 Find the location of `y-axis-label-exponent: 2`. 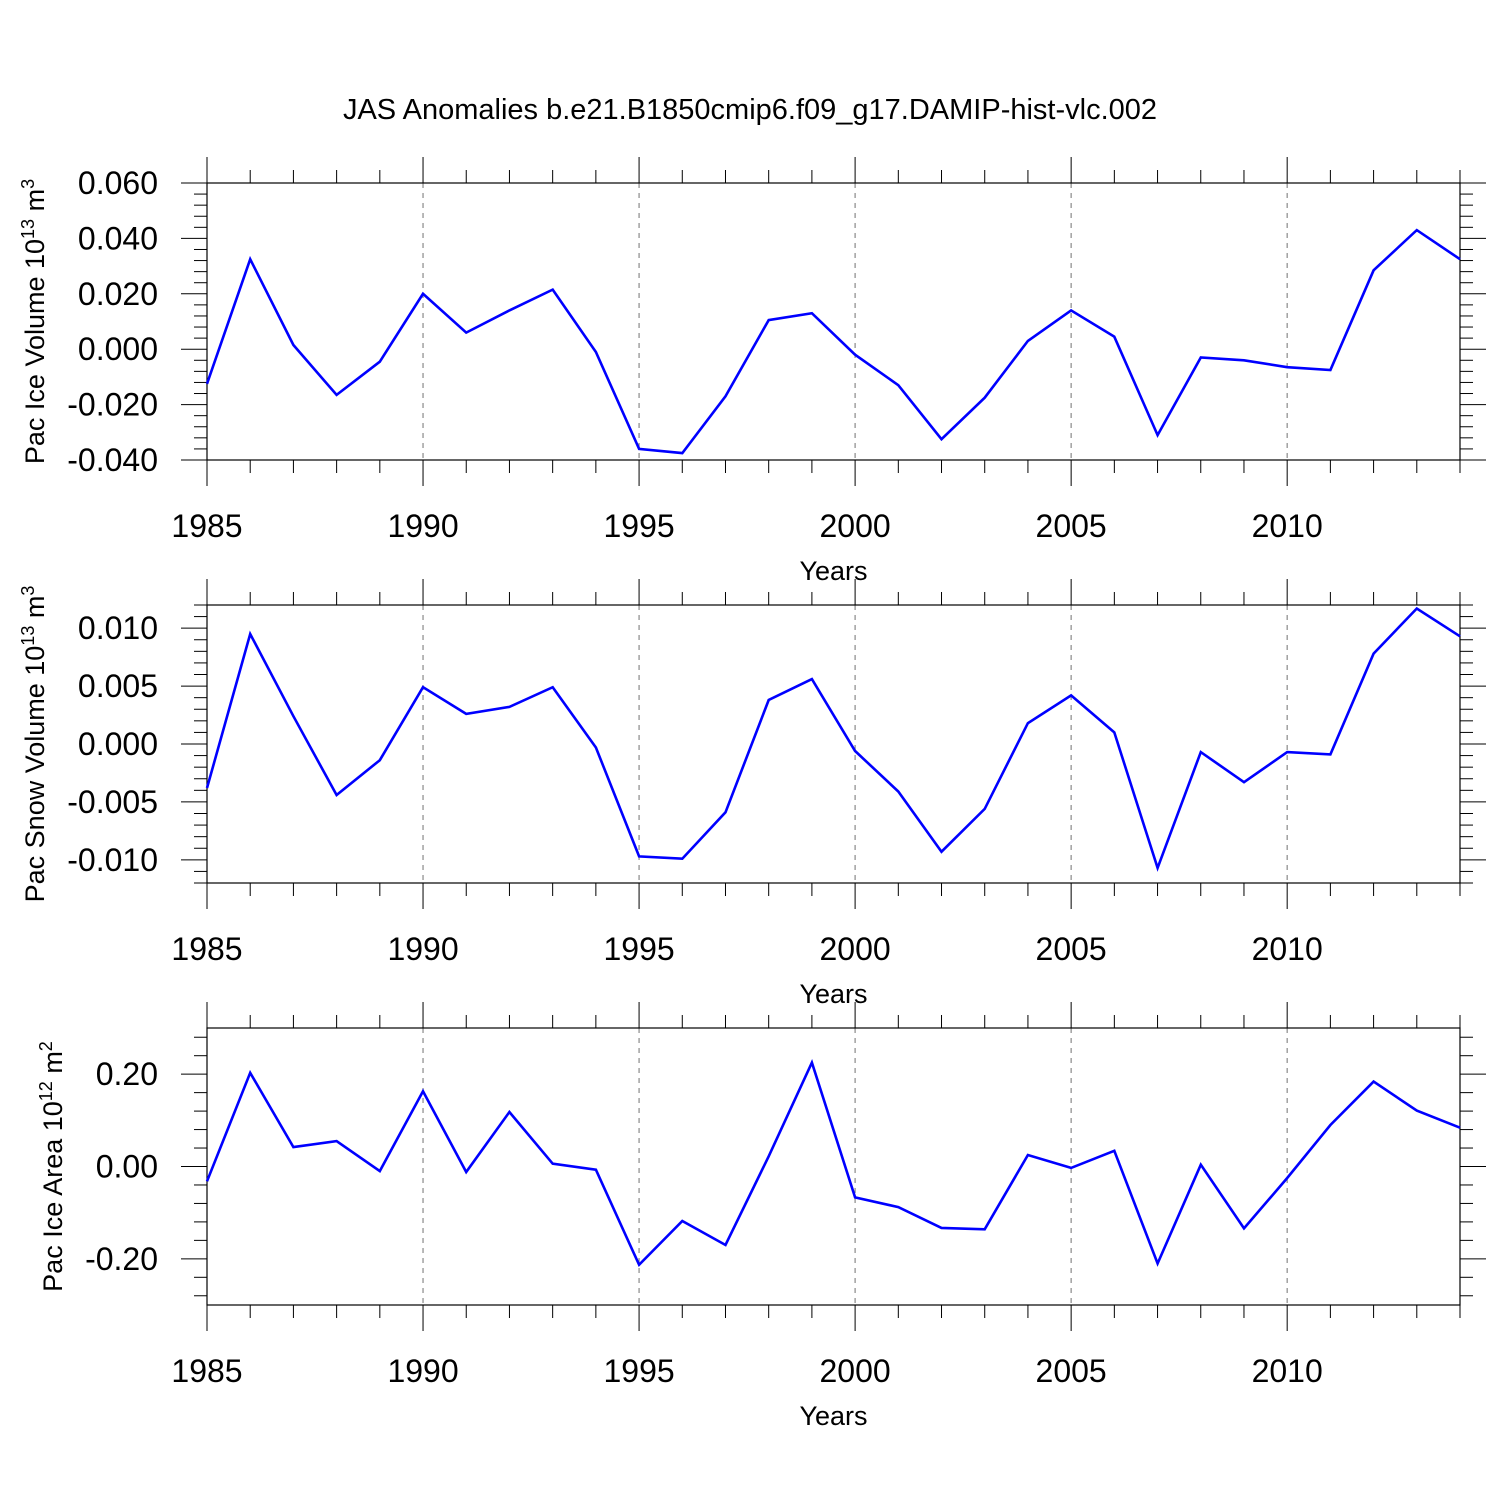

y-axis-label-exponent: 2 is located at coordinates (46, 1046).